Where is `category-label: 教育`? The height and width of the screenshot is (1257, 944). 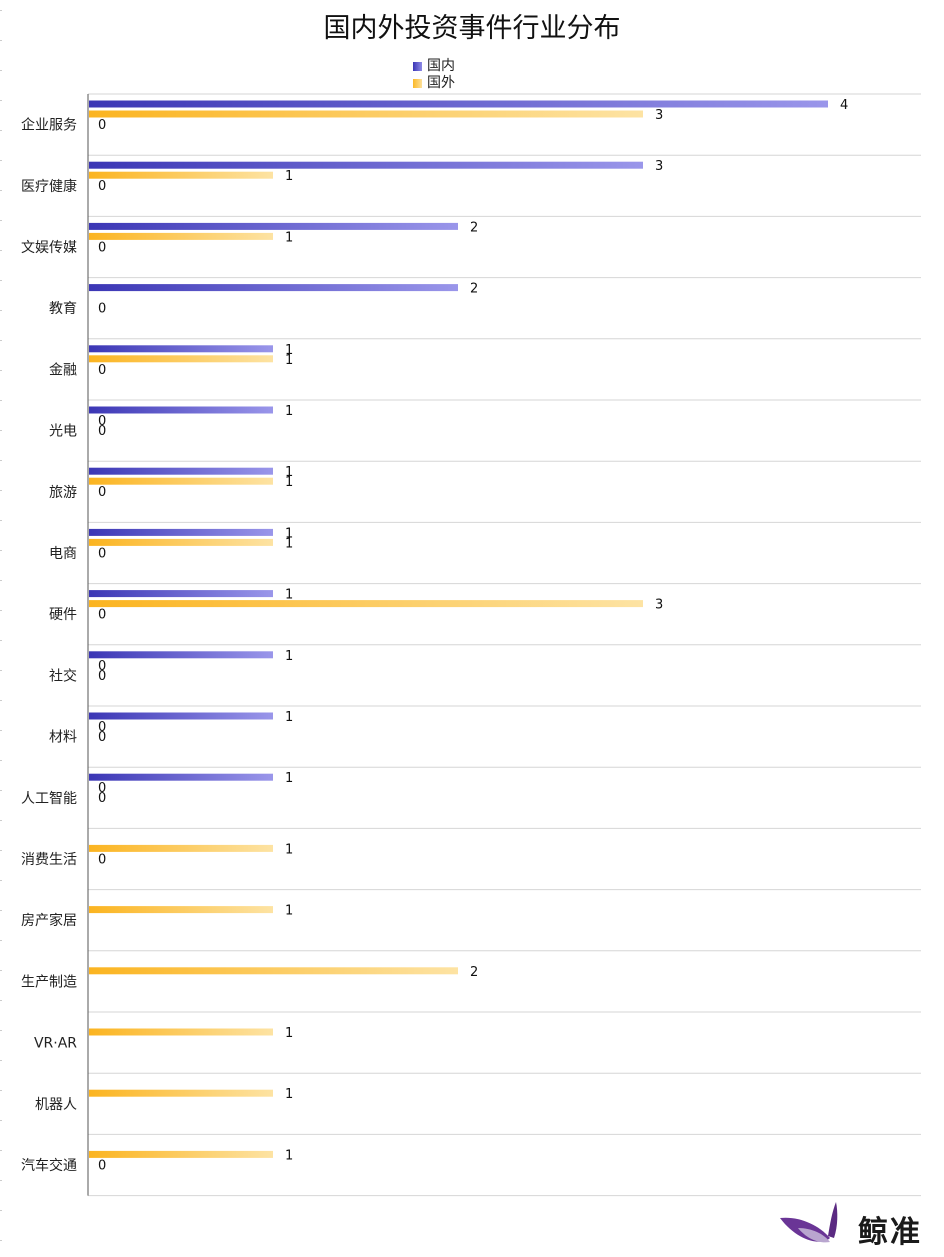
category-label: 教育 is located at coordinates (63, 309).